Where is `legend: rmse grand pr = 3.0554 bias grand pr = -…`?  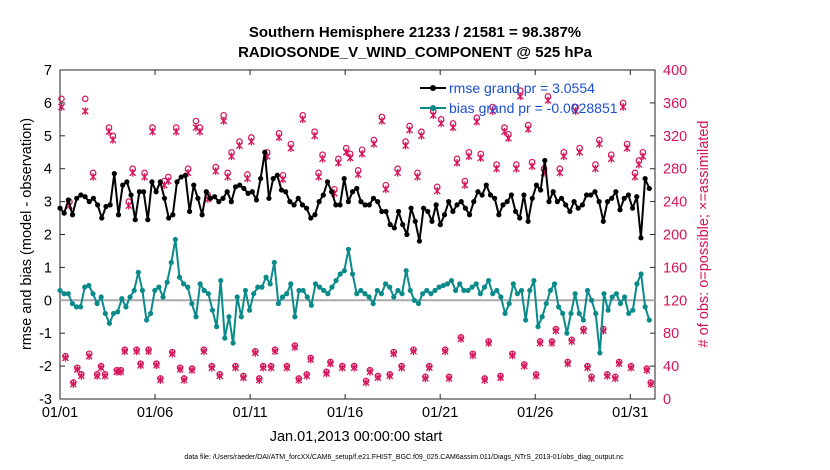
legend: rmse grand pr = 3.0554 bias grand pr = -… is located at coordinates (519, 98).